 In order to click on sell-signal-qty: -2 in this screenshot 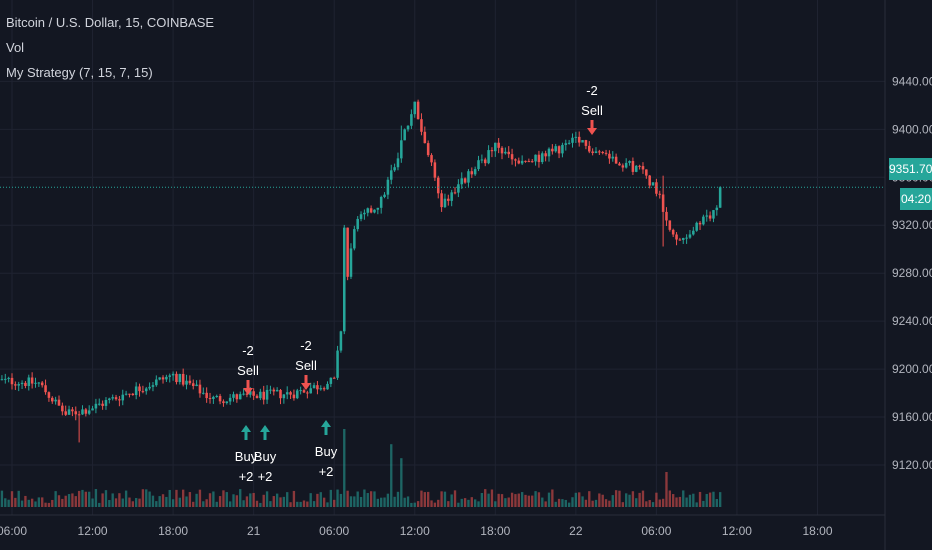, I will do `click(592, 90)`.